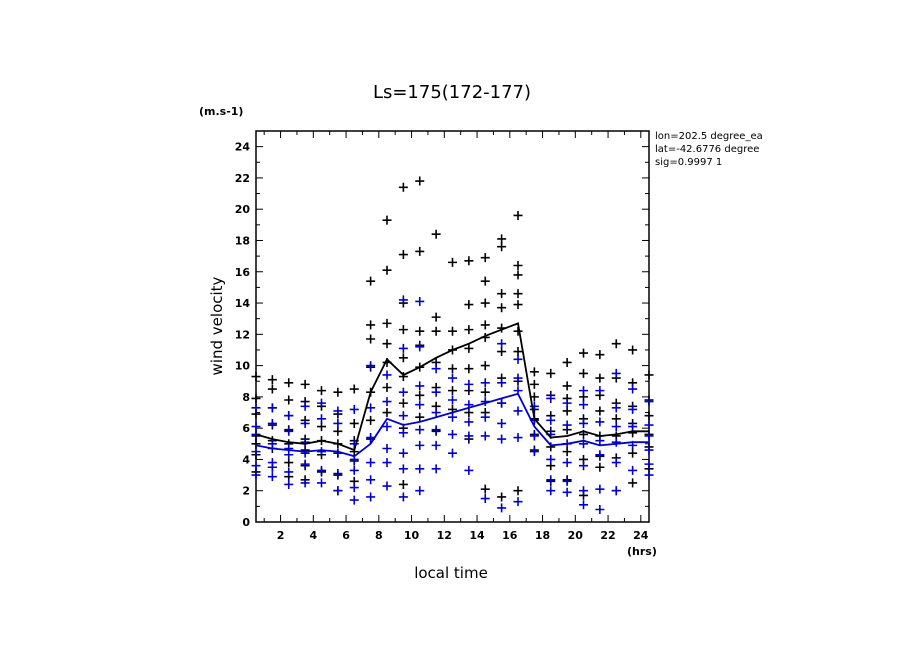  I want to click on y-tick-label: 8, so click(246, 397).